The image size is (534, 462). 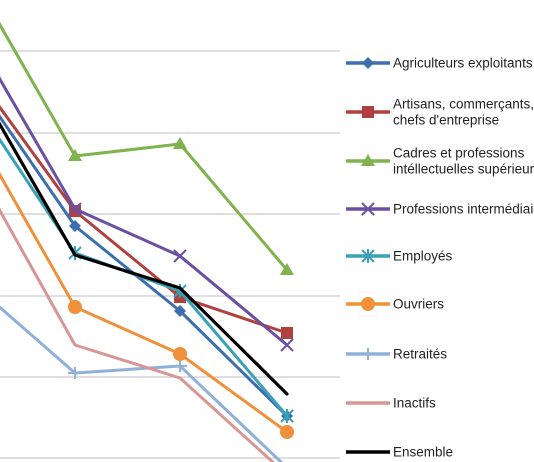 I want to click on legend-marker-professions-intermediaires, so click(x=368, y=209).